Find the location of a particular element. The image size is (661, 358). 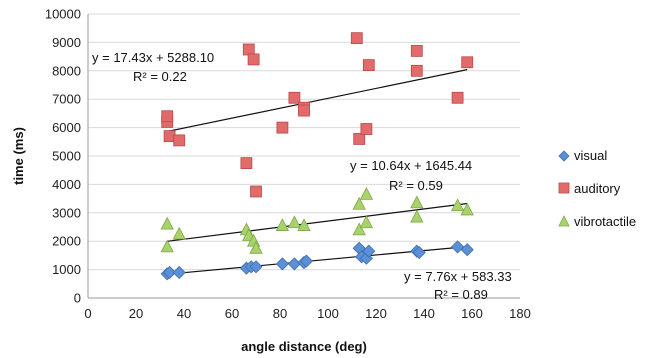

legend-item-visual: visual is located at coordinates (582, 155).